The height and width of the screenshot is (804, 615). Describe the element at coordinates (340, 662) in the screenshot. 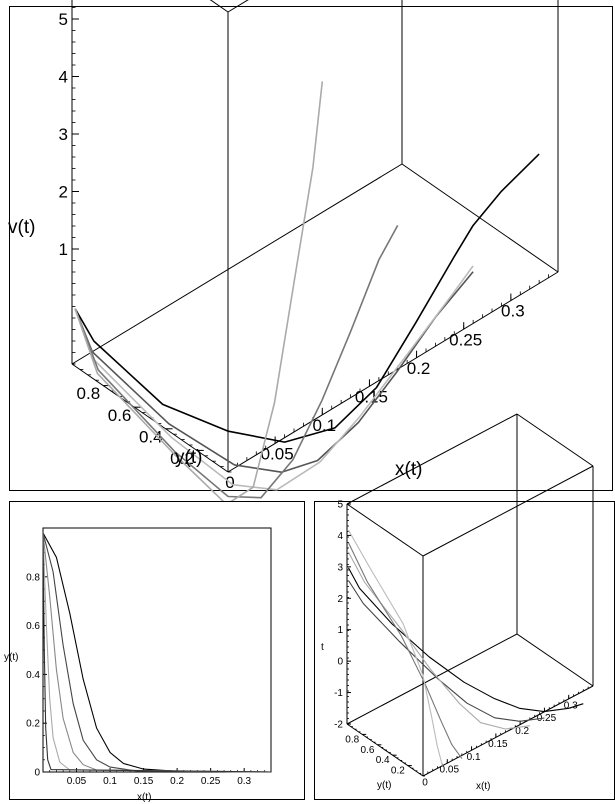

I see `z-tick-label: 0` at that location.